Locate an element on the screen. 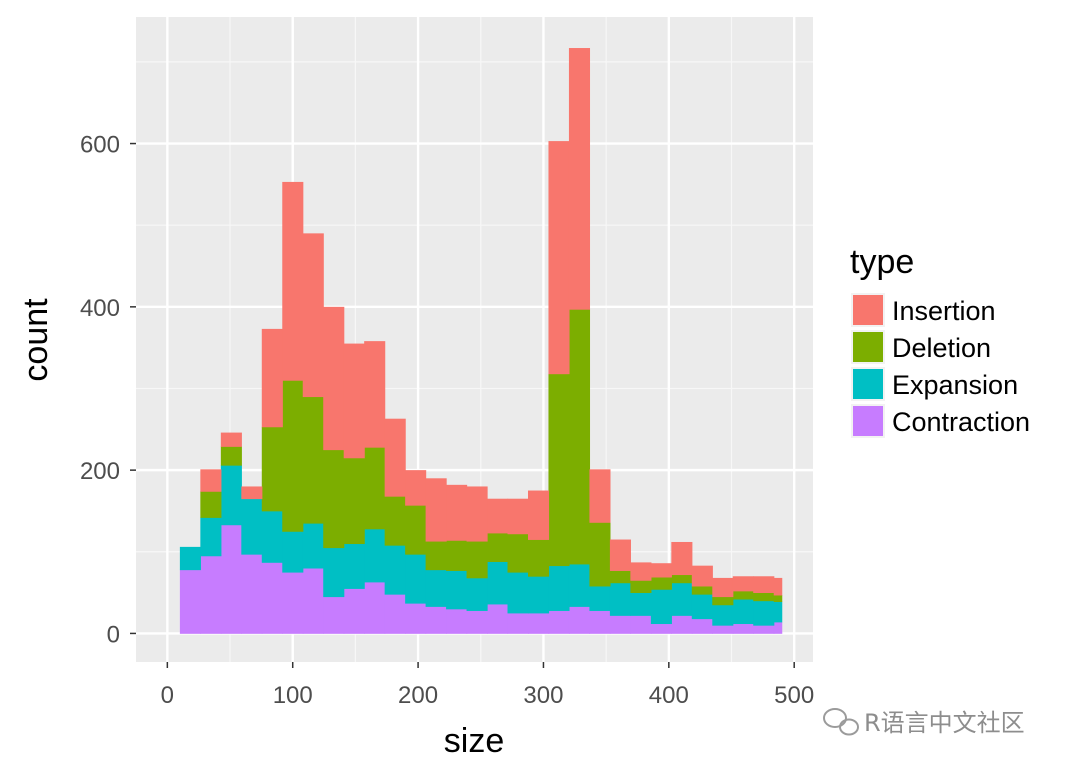  y-tick-labels: 0 200 400 600 is located at coordinates (100, 390).